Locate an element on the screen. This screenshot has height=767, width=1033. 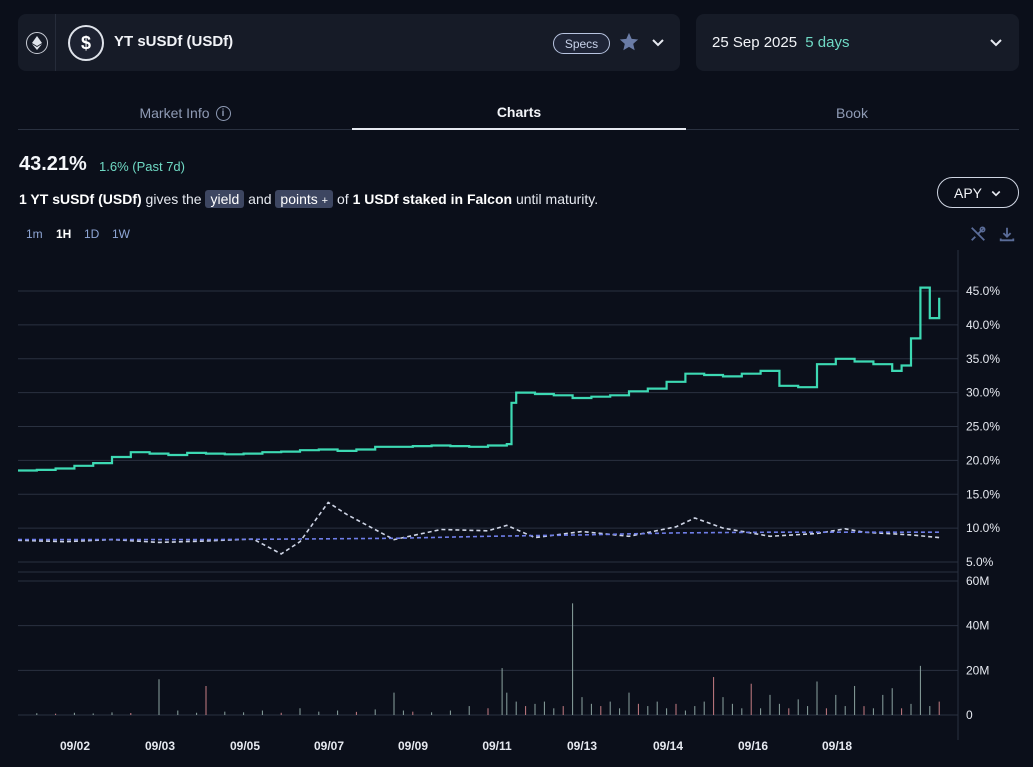
tab-bar: Market Info i Charts Book is located at coordinates (518, 113).